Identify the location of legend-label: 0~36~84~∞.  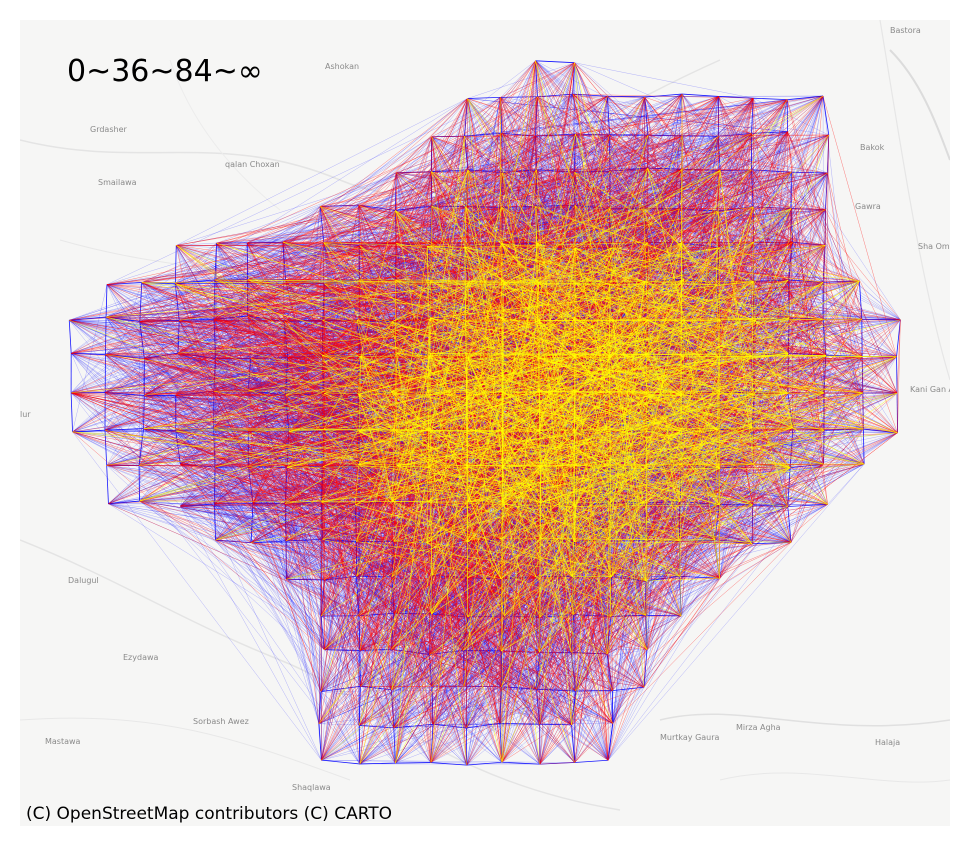
(165, 71).